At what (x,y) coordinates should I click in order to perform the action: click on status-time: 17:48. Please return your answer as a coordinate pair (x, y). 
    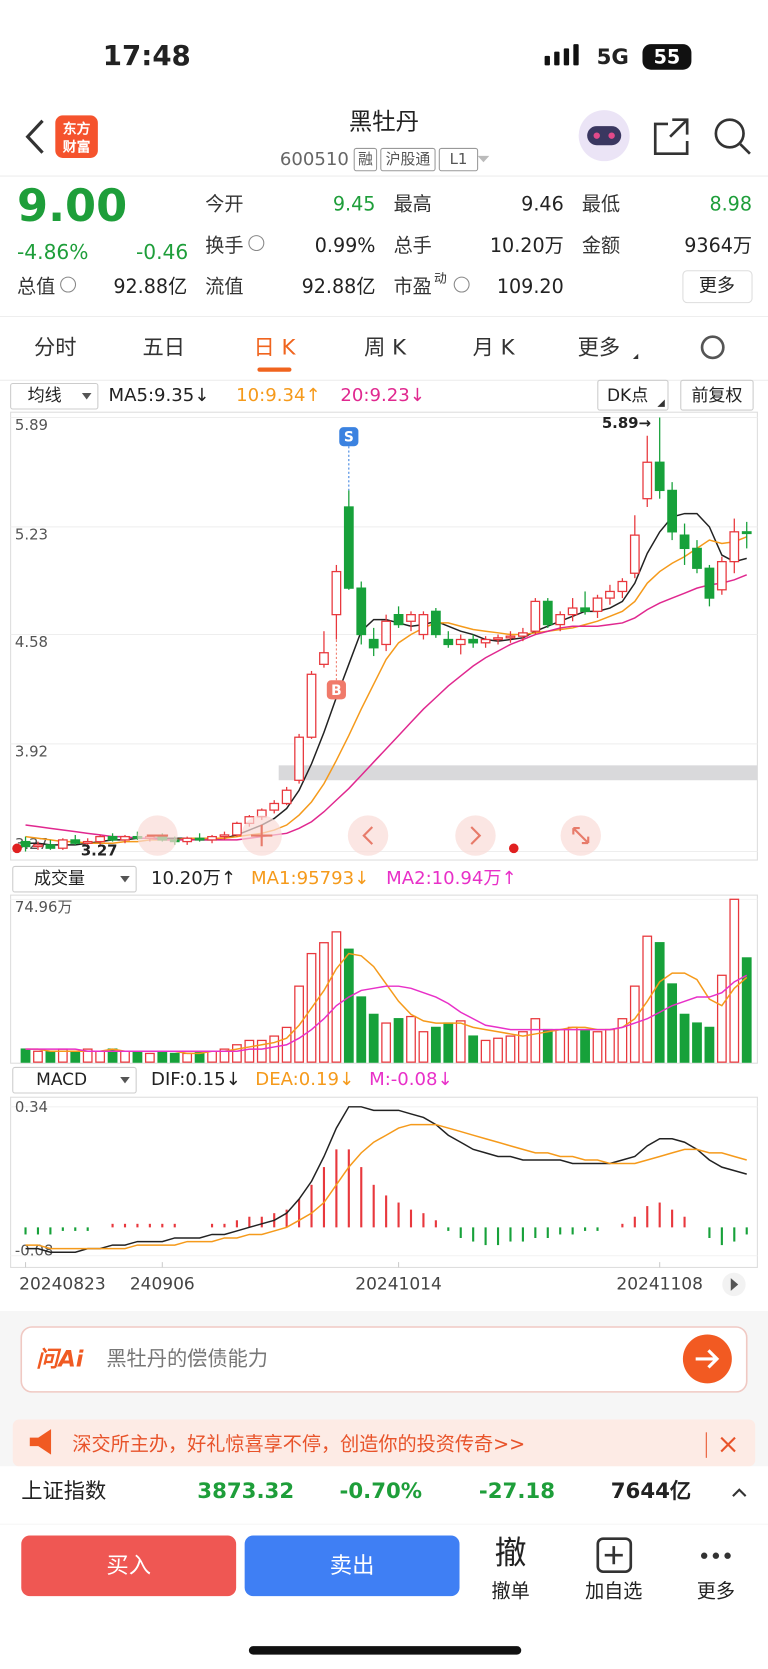
    Looking at the image, I should click on (147, 55).